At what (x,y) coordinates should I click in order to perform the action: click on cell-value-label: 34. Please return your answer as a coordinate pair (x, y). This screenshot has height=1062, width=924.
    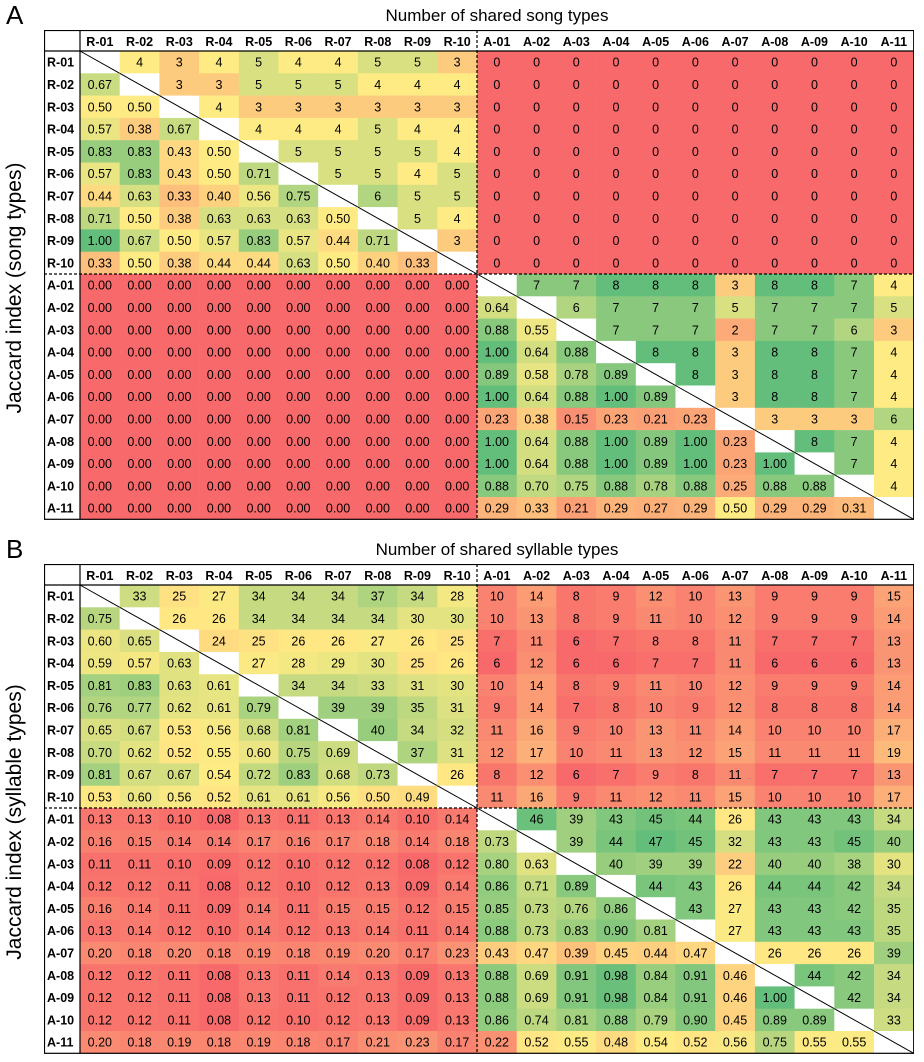
    Looking at the image, I should click on (259, 619).